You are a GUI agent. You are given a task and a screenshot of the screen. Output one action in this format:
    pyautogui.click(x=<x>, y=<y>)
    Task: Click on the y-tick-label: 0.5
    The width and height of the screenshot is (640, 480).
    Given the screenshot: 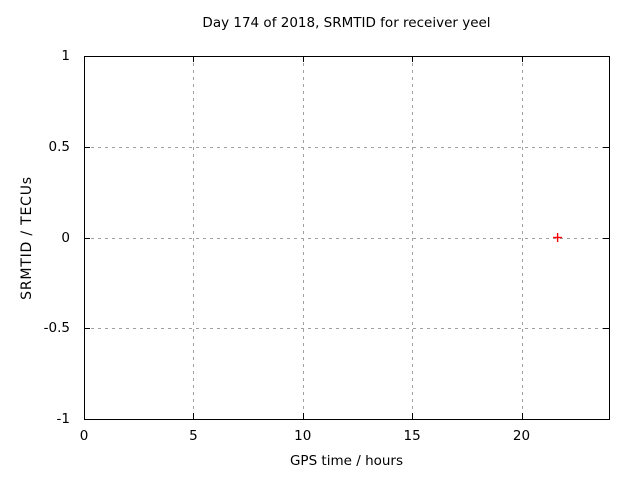 What is the action you would take?
    pyautogui.click(x=59, y=146)
    